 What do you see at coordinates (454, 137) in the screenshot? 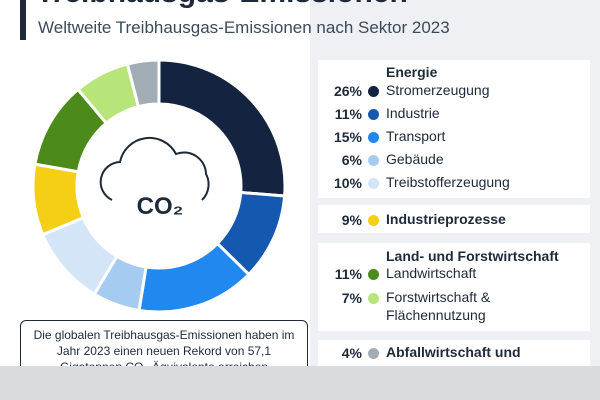
I see `legend-row: 15% Transport` at bounding box center [454, 137].